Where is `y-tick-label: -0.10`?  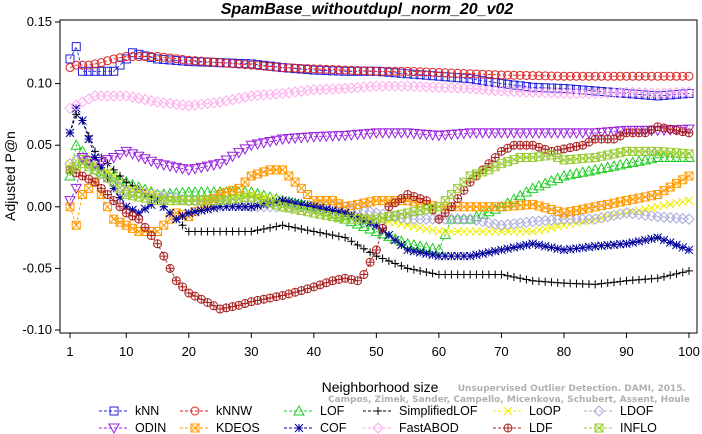 y-tick-label: -0.10 is located at coordinates (37, 329).